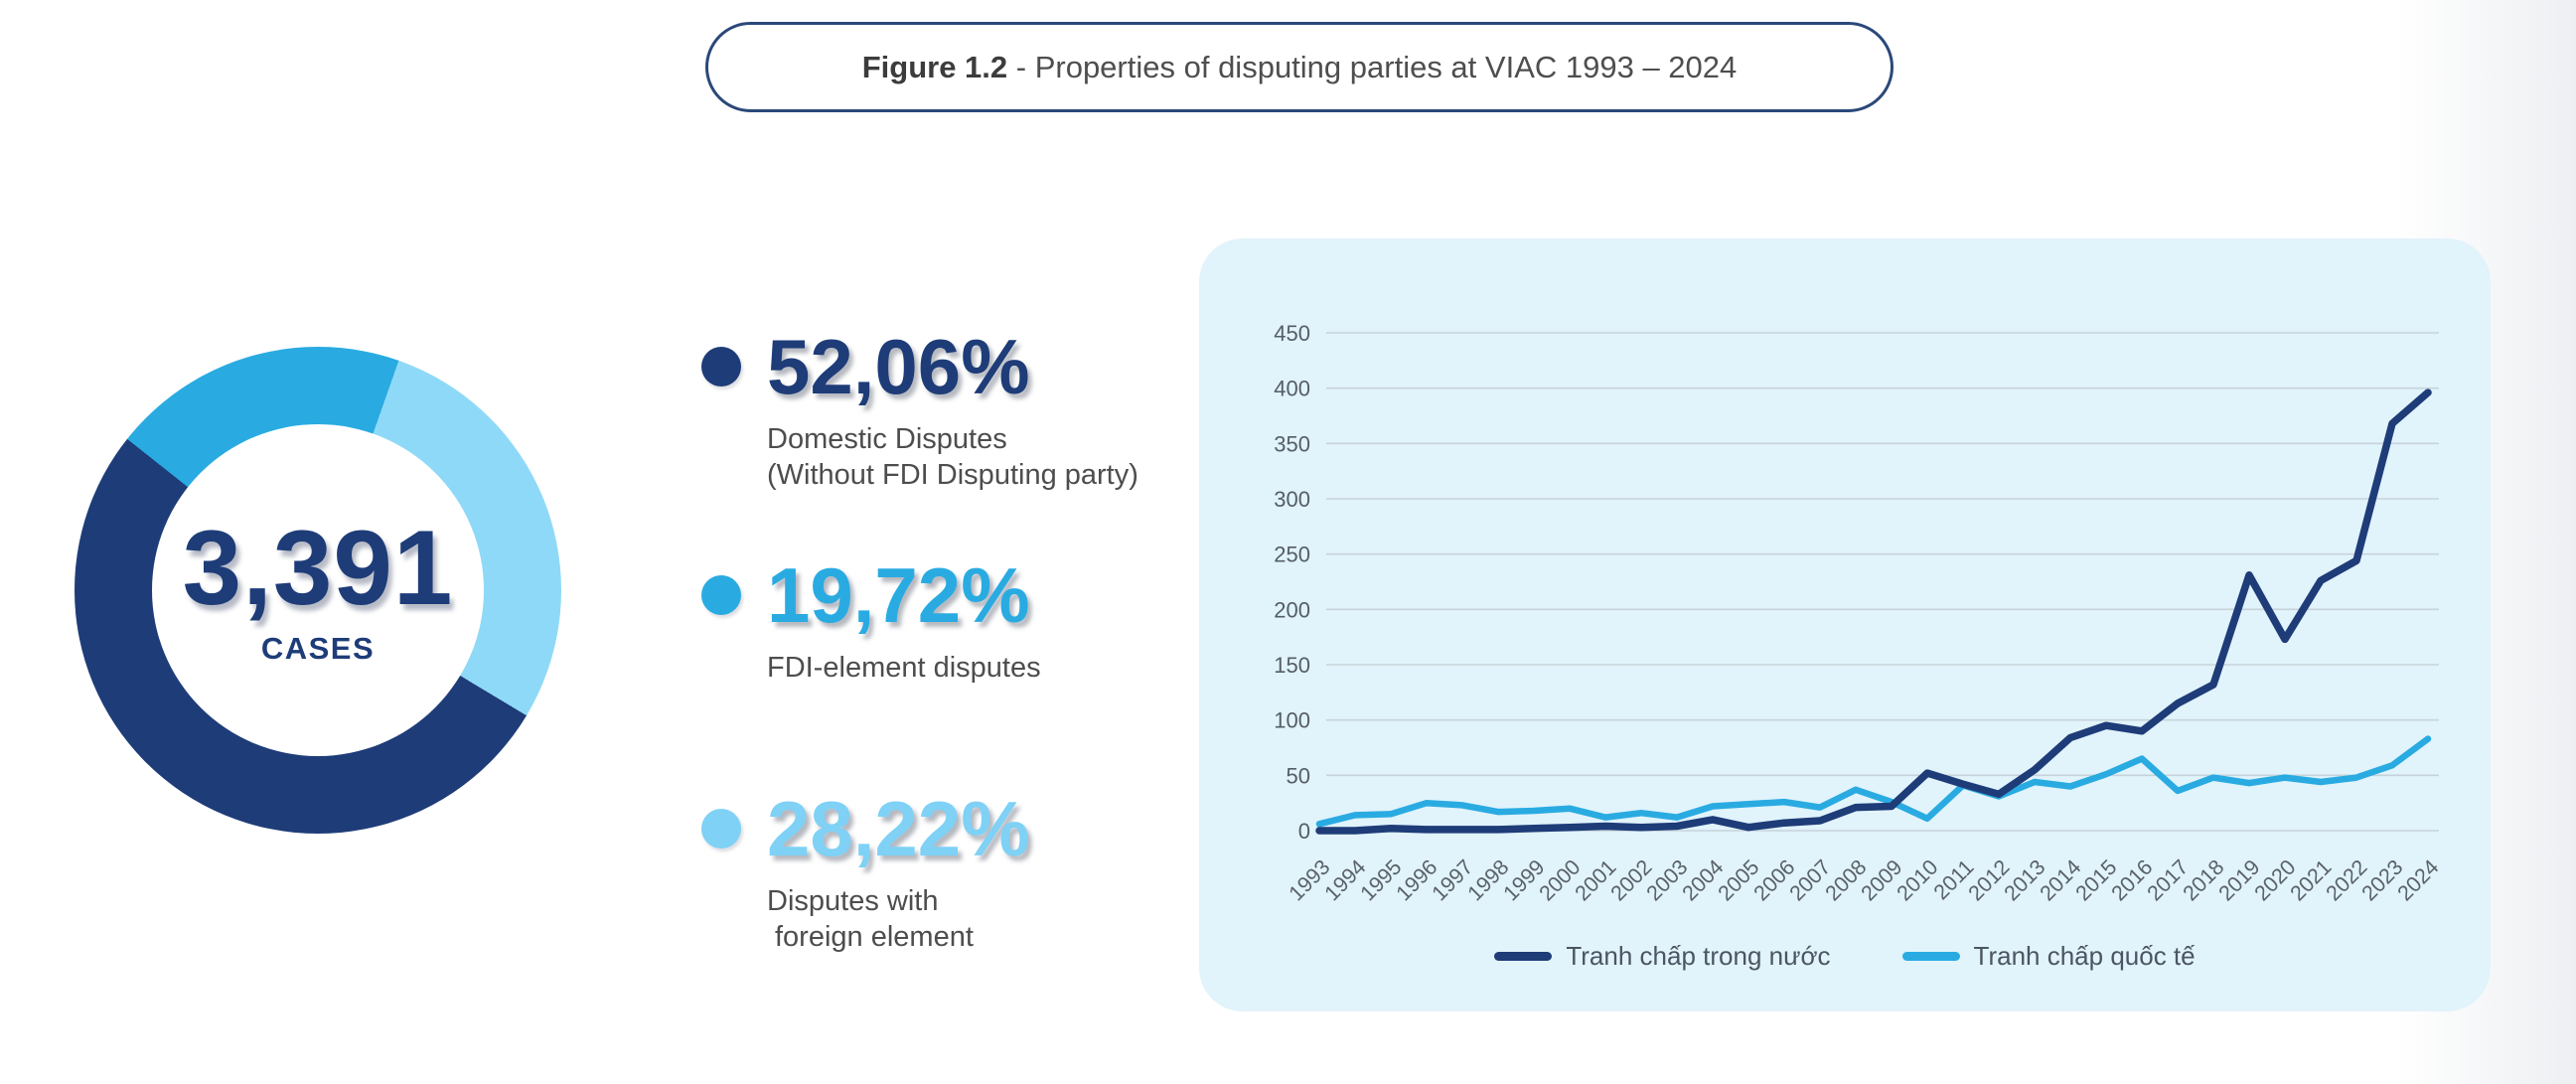  What do you see at coordinates (1299, 775) in the screenshot?
I see `svg-text: 50` at bounding box center [1299, 775].